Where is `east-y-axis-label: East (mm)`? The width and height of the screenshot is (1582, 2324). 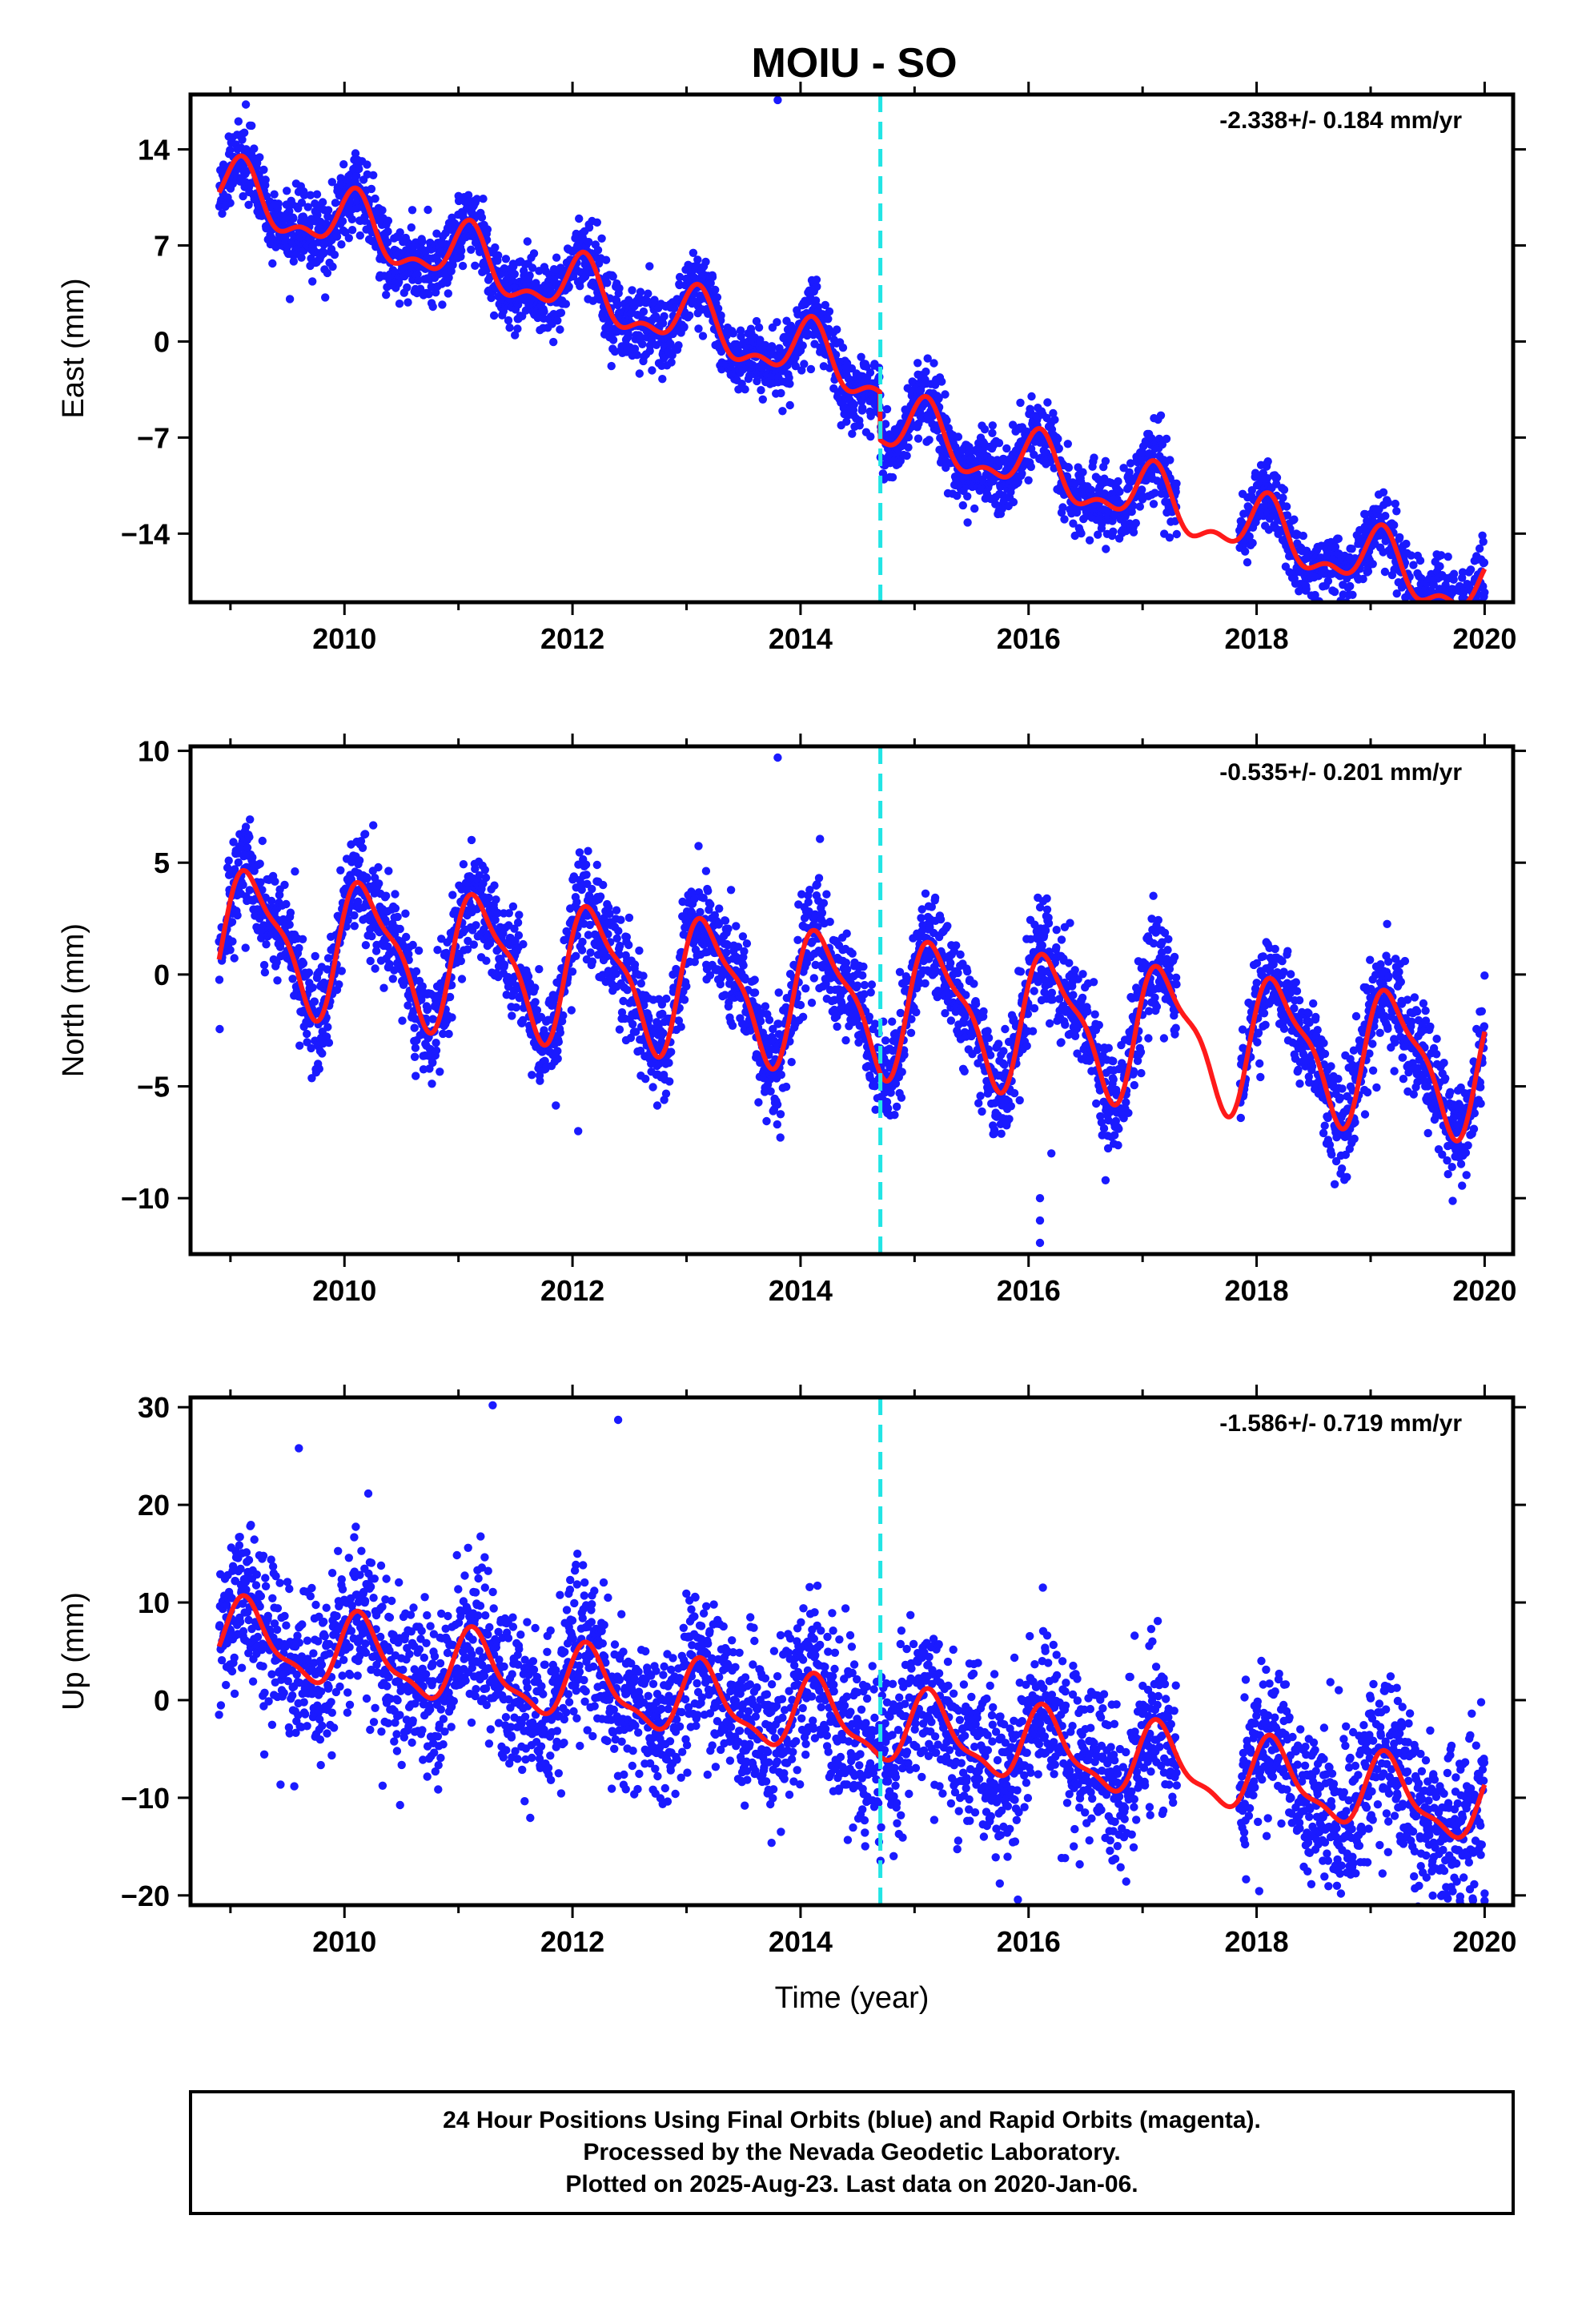
east-y-axis-label: East (mm) is located at coordinates (74, 348).